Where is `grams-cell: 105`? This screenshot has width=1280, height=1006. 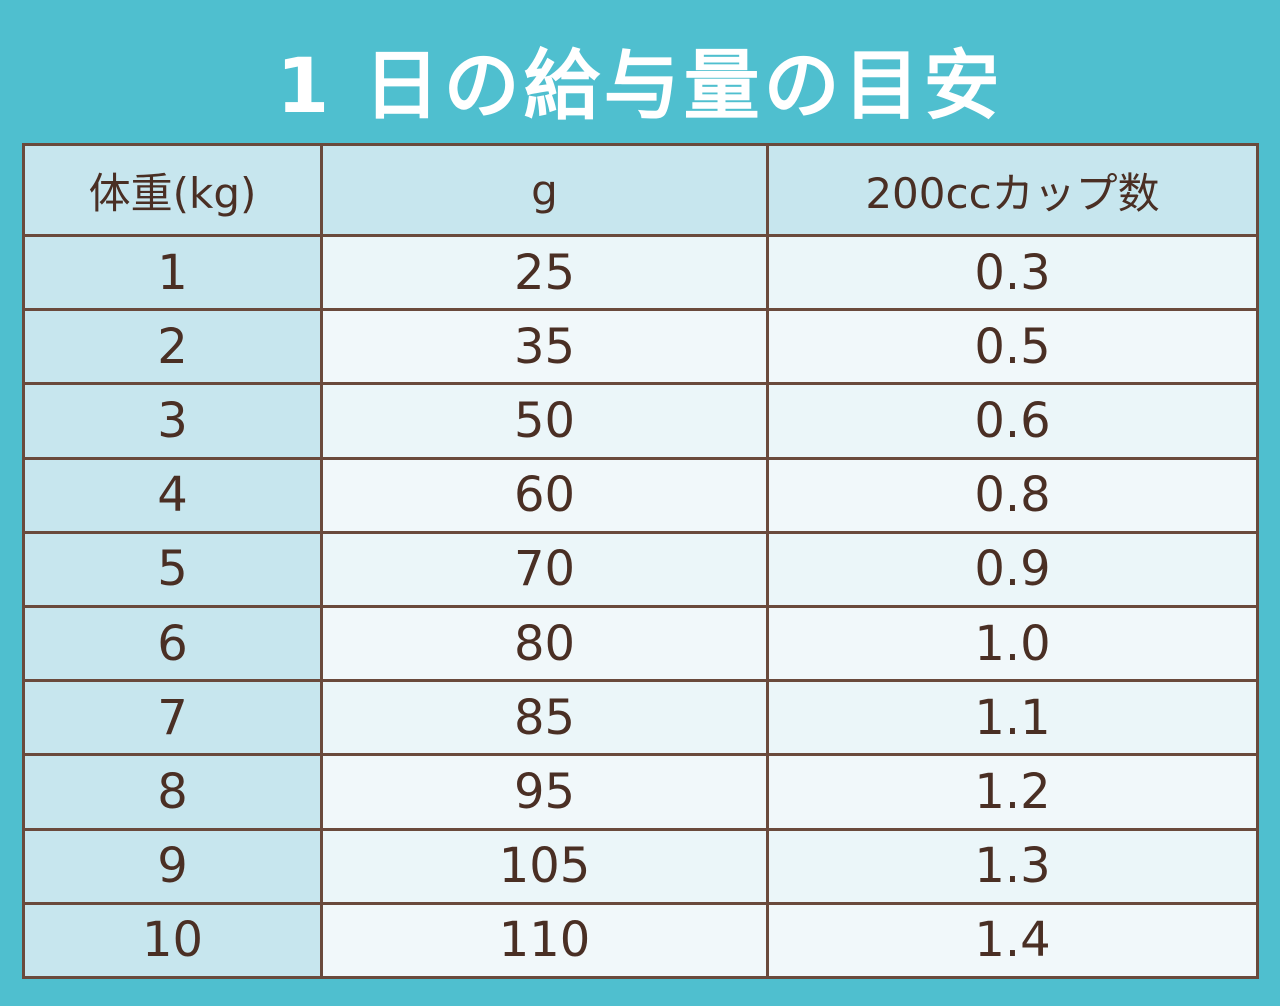 grams-cell: 105 is located at coordinates (544, 866).